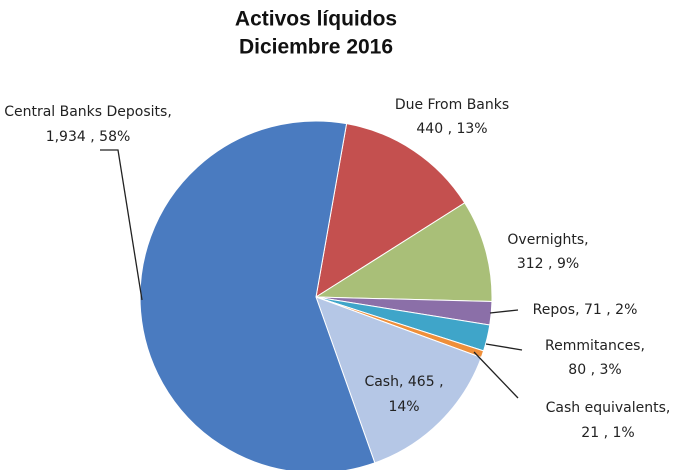 The width and height of the screenshot is (673, 470). What do you see at coordinates (608, 420) in the screenshot?
I see `data-label: Cash equivalents, 21 , 1%` at bounding box center [608, 420].